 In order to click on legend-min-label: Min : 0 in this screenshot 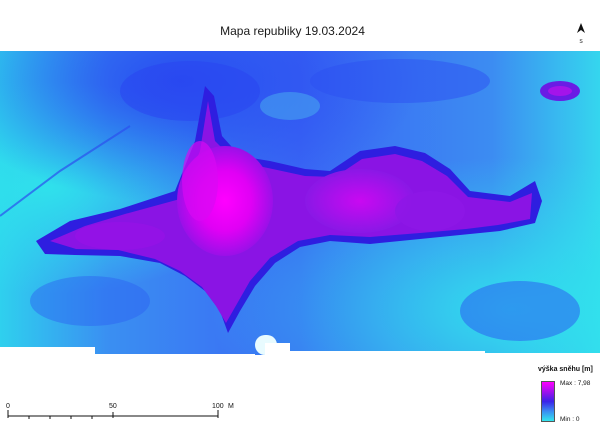, I will do `click(570, 419)`.